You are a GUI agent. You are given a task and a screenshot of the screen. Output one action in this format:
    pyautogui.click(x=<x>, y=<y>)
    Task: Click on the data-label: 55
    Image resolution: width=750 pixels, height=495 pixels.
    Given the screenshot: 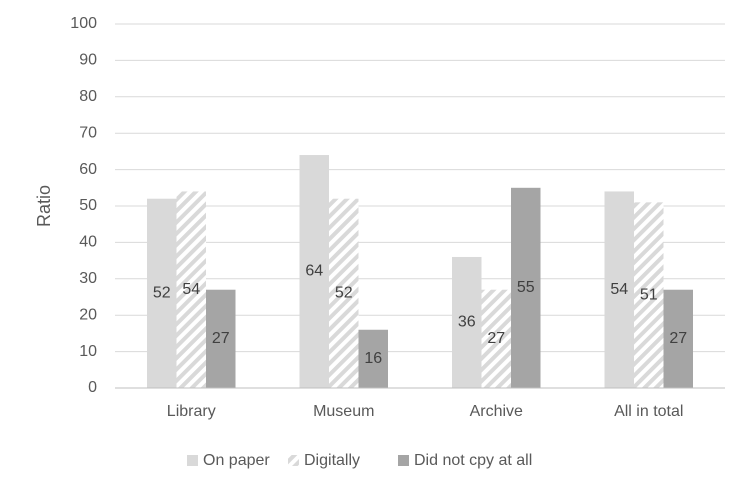 What is the action you would take?
    pyautogui.click(x=526, y=287)
    